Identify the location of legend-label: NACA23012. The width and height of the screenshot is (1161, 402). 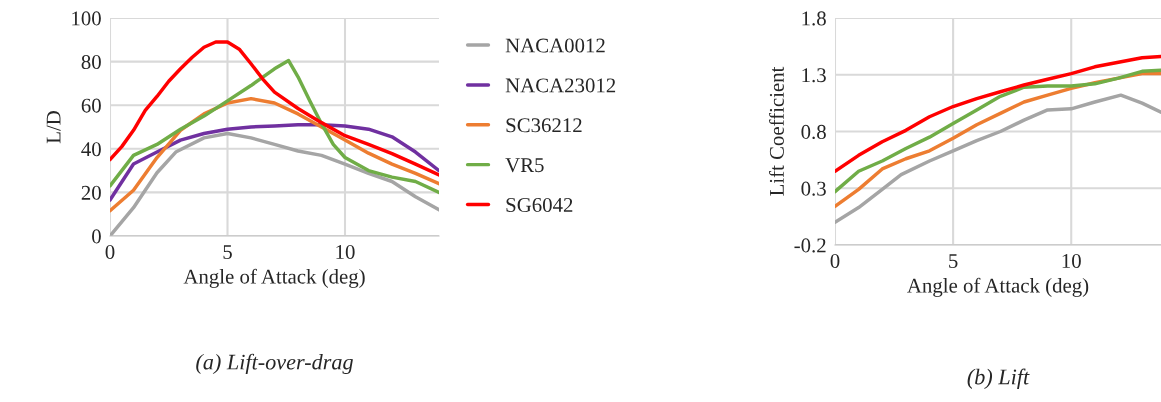
(560, 85).